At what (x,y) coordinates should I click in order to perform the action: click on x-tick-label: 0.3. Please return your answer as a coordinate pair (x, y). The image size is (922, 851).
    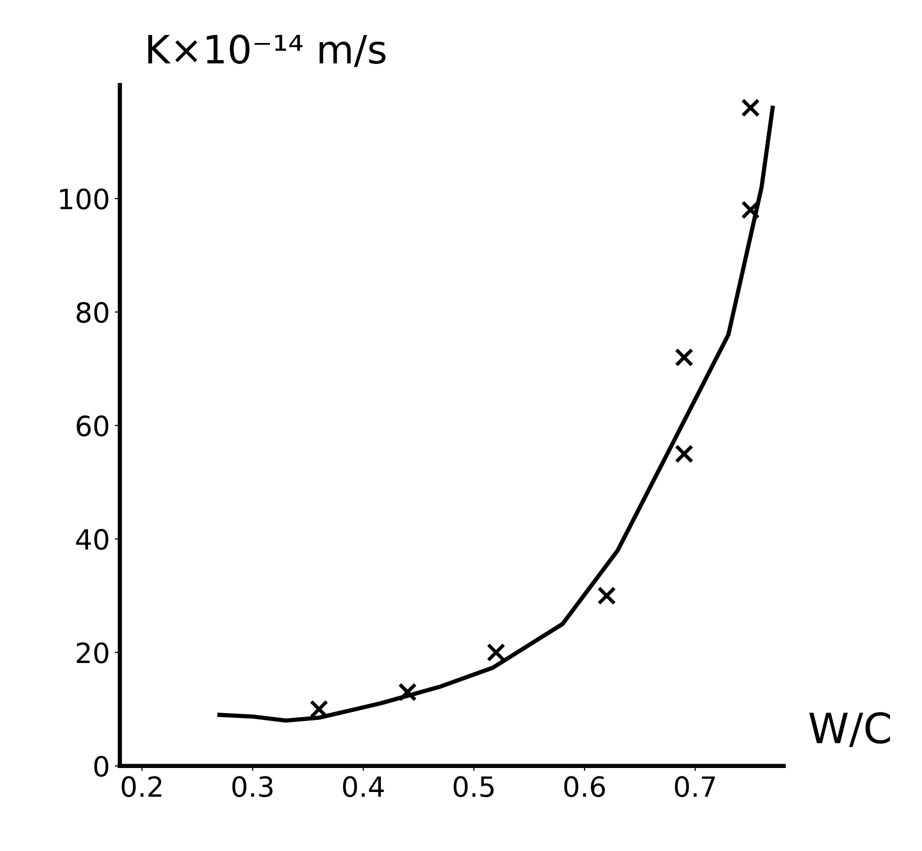
    Looking at the image, I should click on (252, 787).